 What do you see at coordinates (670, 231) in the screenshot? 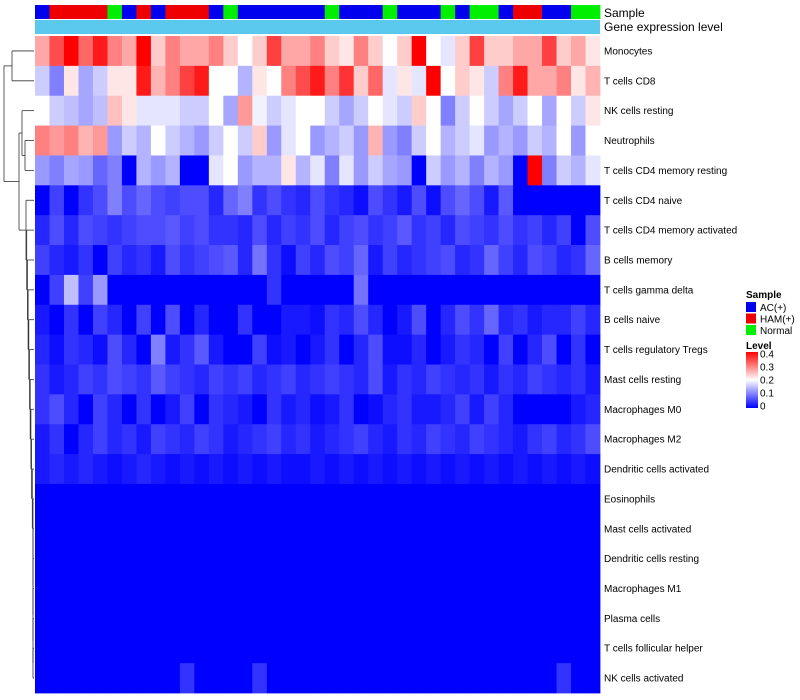
I see `row-label: T cells CD4 memory activated` at bounding box center [670, 231].